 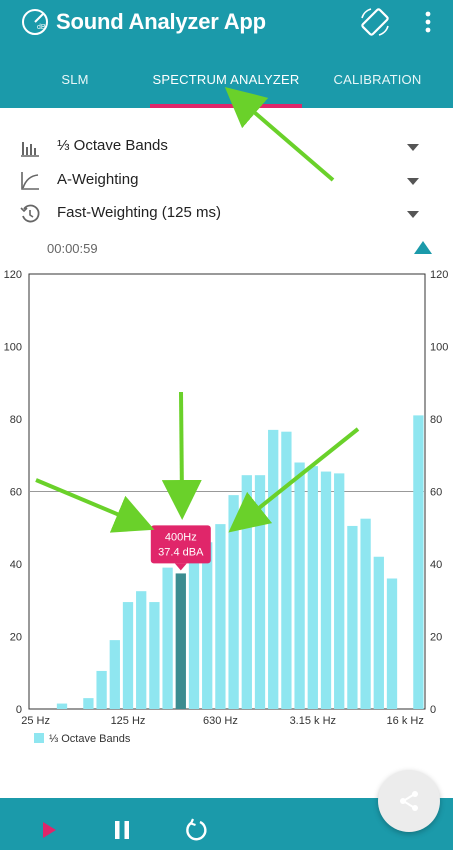 I want to click on y-tick-label-left: 120, so click(x=13, y=275).